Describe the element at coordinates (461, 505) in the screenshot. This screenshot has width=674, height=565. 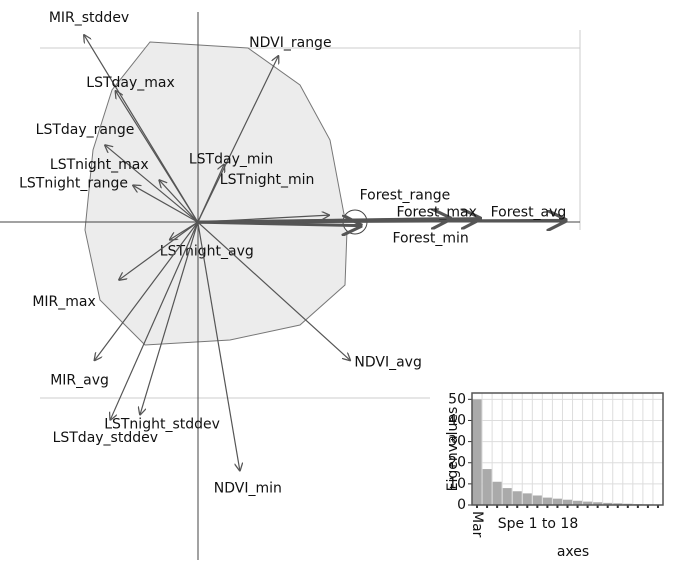
I see `y-tick-label: 0` at that location.